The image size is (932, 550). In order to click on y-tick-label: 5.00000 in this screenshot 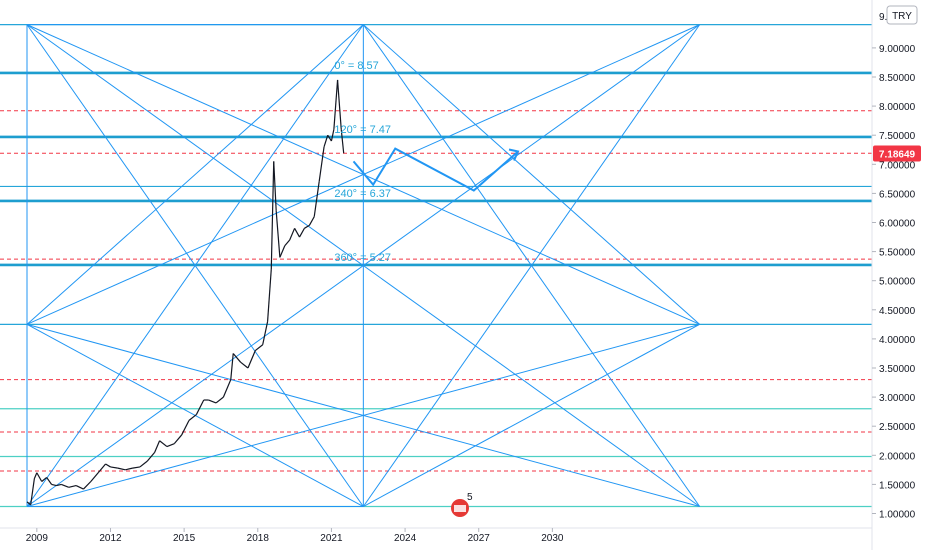, I will do `click(897, 282)`.